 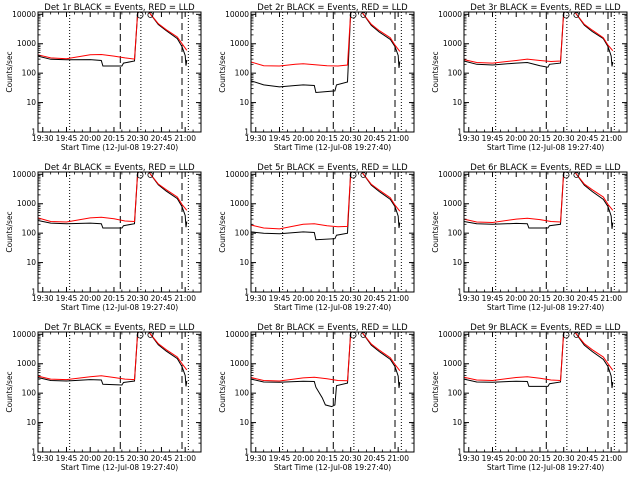 I want to click on subplot-8-frame, so click(x=332, y=392).